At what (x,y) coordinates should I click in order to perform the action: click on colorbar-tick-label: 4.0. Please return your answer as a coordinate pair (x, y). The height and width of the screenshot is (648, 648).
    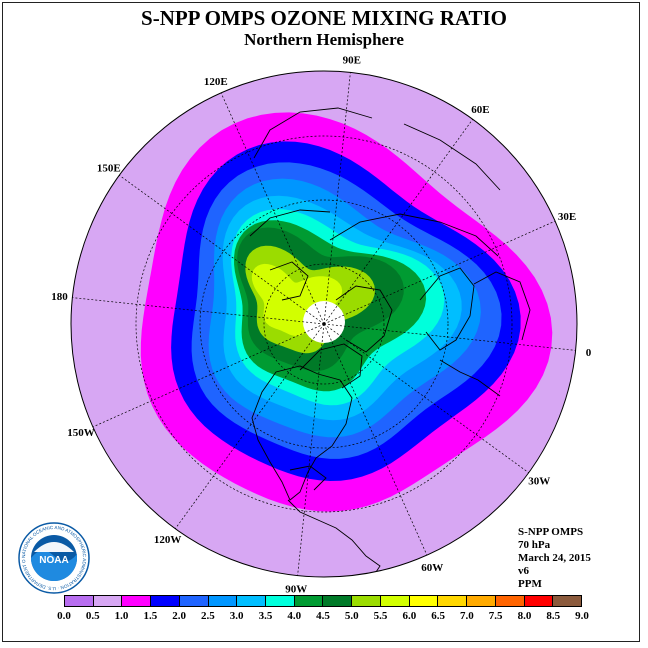
    Looking at the image, I should click on (294, 616).